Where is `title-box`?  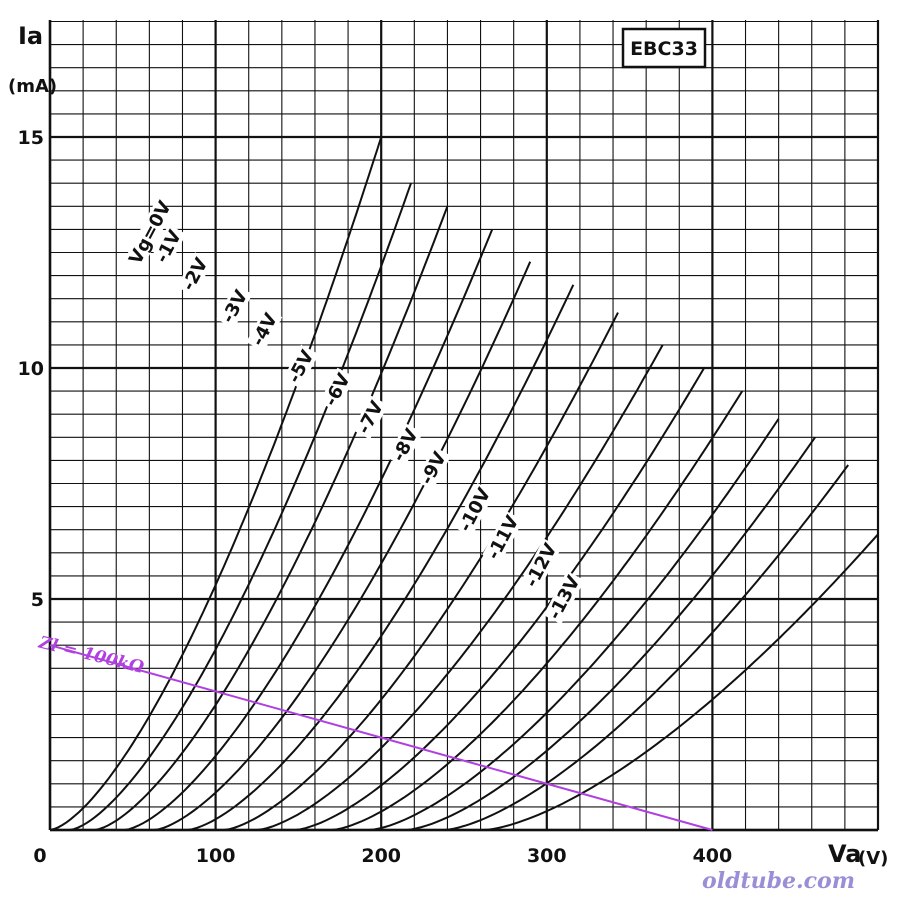
title-box is located at coordinates (664, 48).